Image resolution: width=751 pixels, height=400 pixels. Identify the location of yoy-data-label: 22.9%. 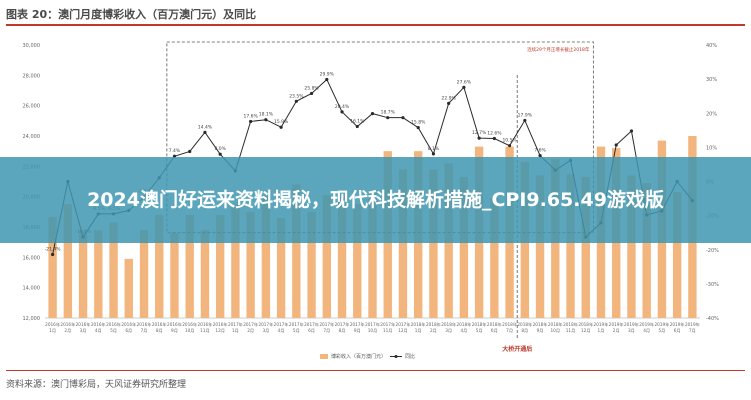
(449, 98).